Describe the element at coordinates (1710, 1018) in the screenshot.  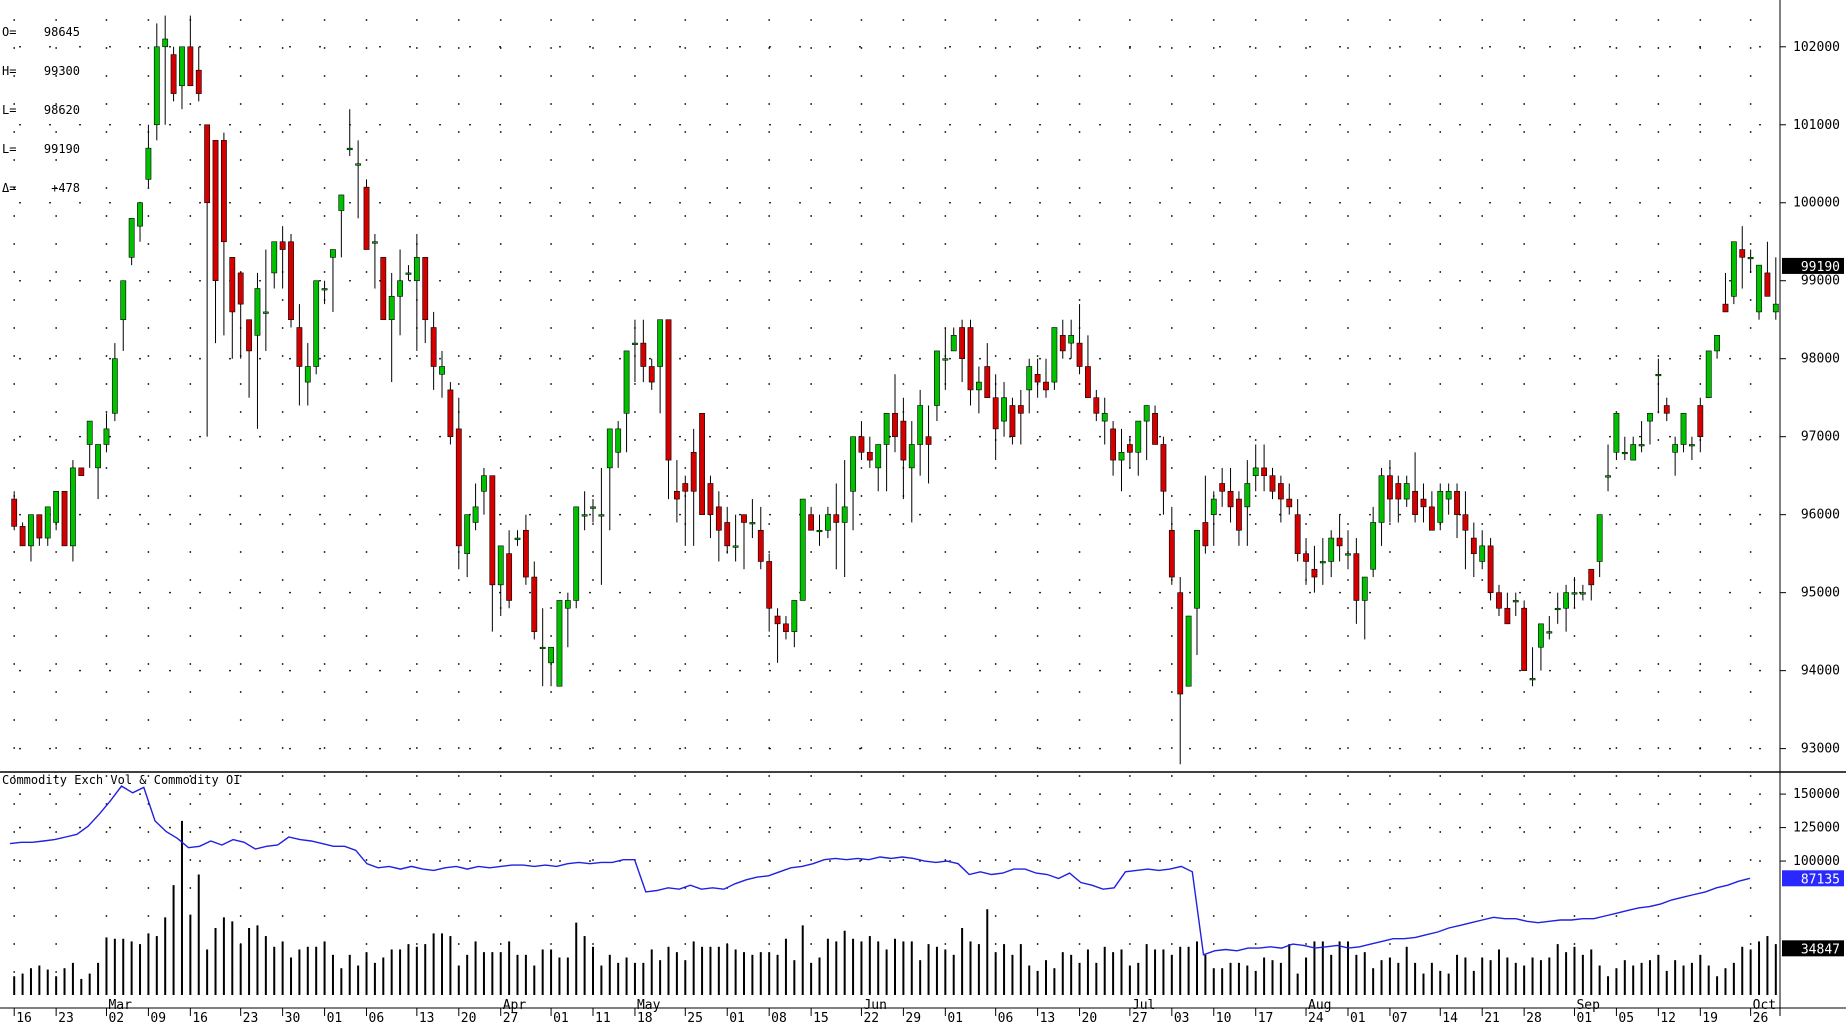
I see `date-tick-label: 19` at that location.